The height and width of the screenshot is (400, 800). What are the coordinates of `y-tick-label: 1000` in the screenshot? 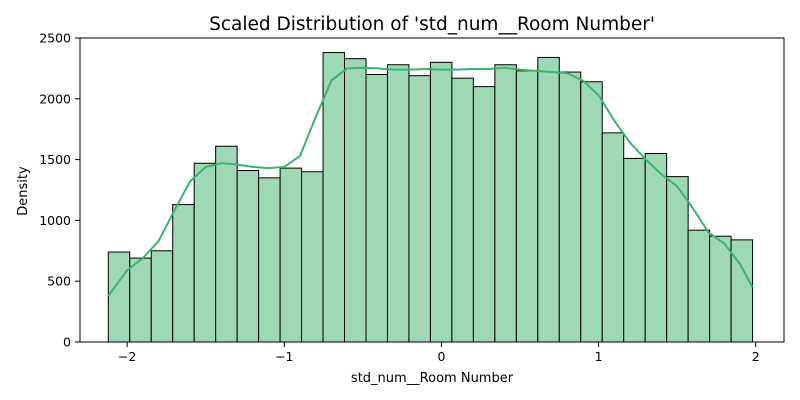 It's located at (55, 220).